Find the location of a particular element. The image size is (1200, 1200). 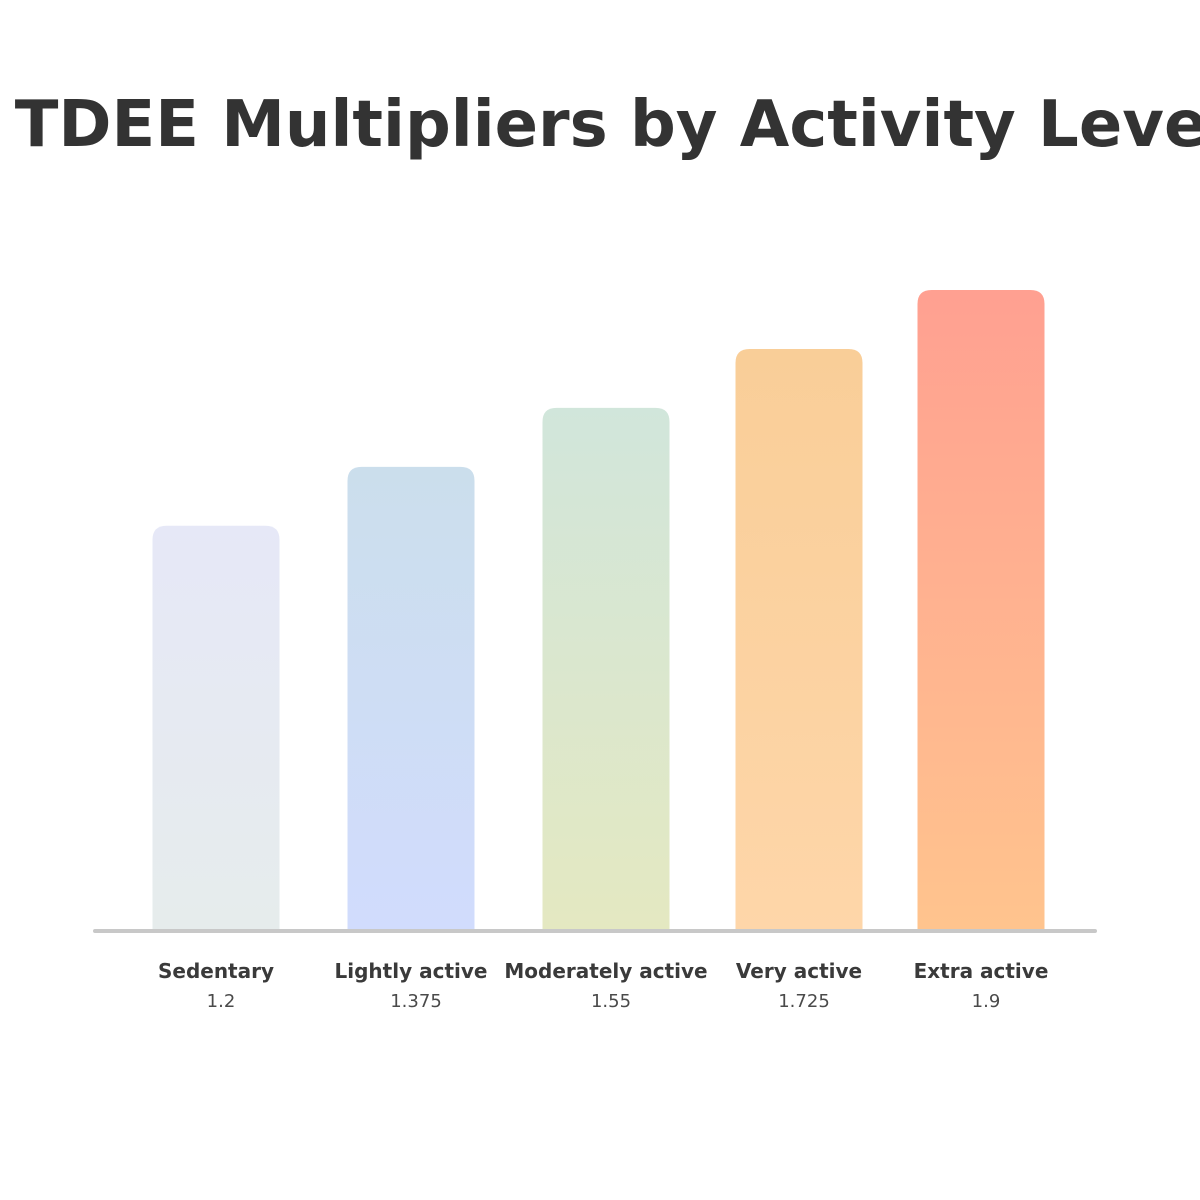

category-label: Moderately active is located at coordinates (605, 971).